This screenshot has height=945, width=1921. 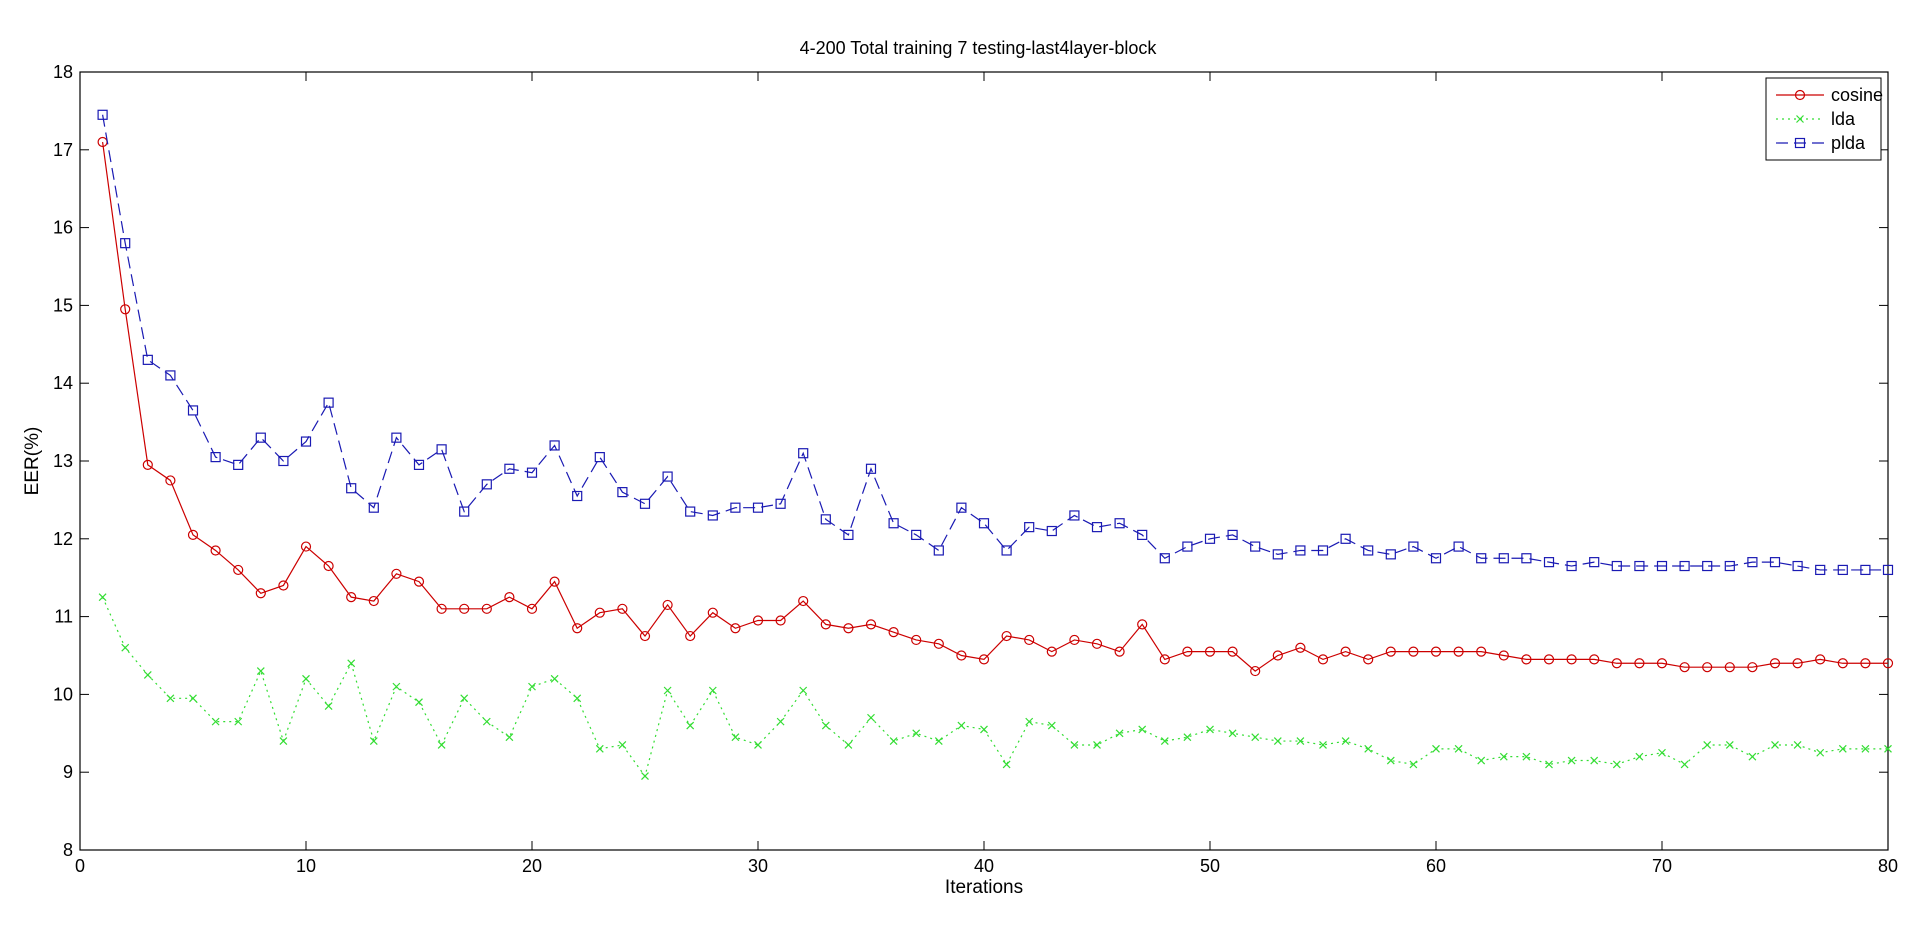 What do you see at coordinates (1848, 143) in the screenshot?
I see `legend-label-plda: plda` at bounding box center [1848, 143].